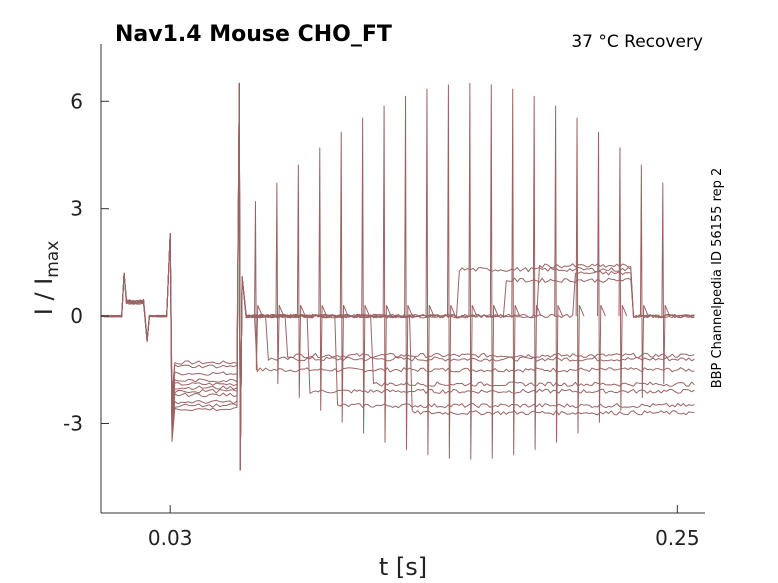 The width and height of the screenshot is (778, 583). I want to click on x-tick-label: 0.03, so click(170, 538).